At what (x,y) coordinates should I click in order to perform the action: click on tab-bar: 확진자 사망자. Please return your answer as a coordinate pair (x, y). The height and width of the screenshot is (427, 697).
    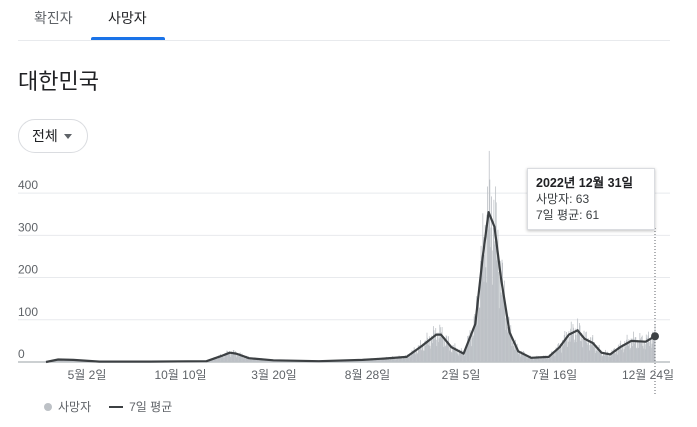
    Looking at the image, I should click on (344, 20).